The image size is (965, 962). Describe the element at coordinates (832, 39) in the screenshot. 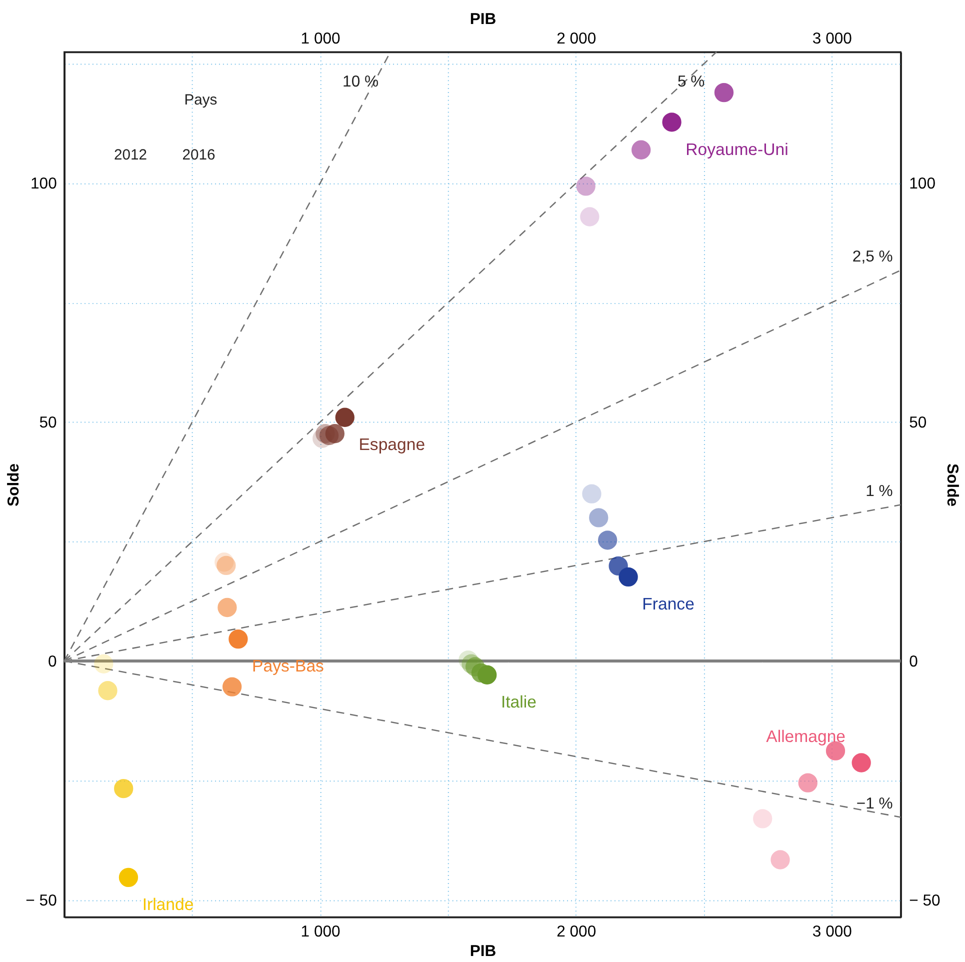

I see `x-tick-label: 3 000` at that location.